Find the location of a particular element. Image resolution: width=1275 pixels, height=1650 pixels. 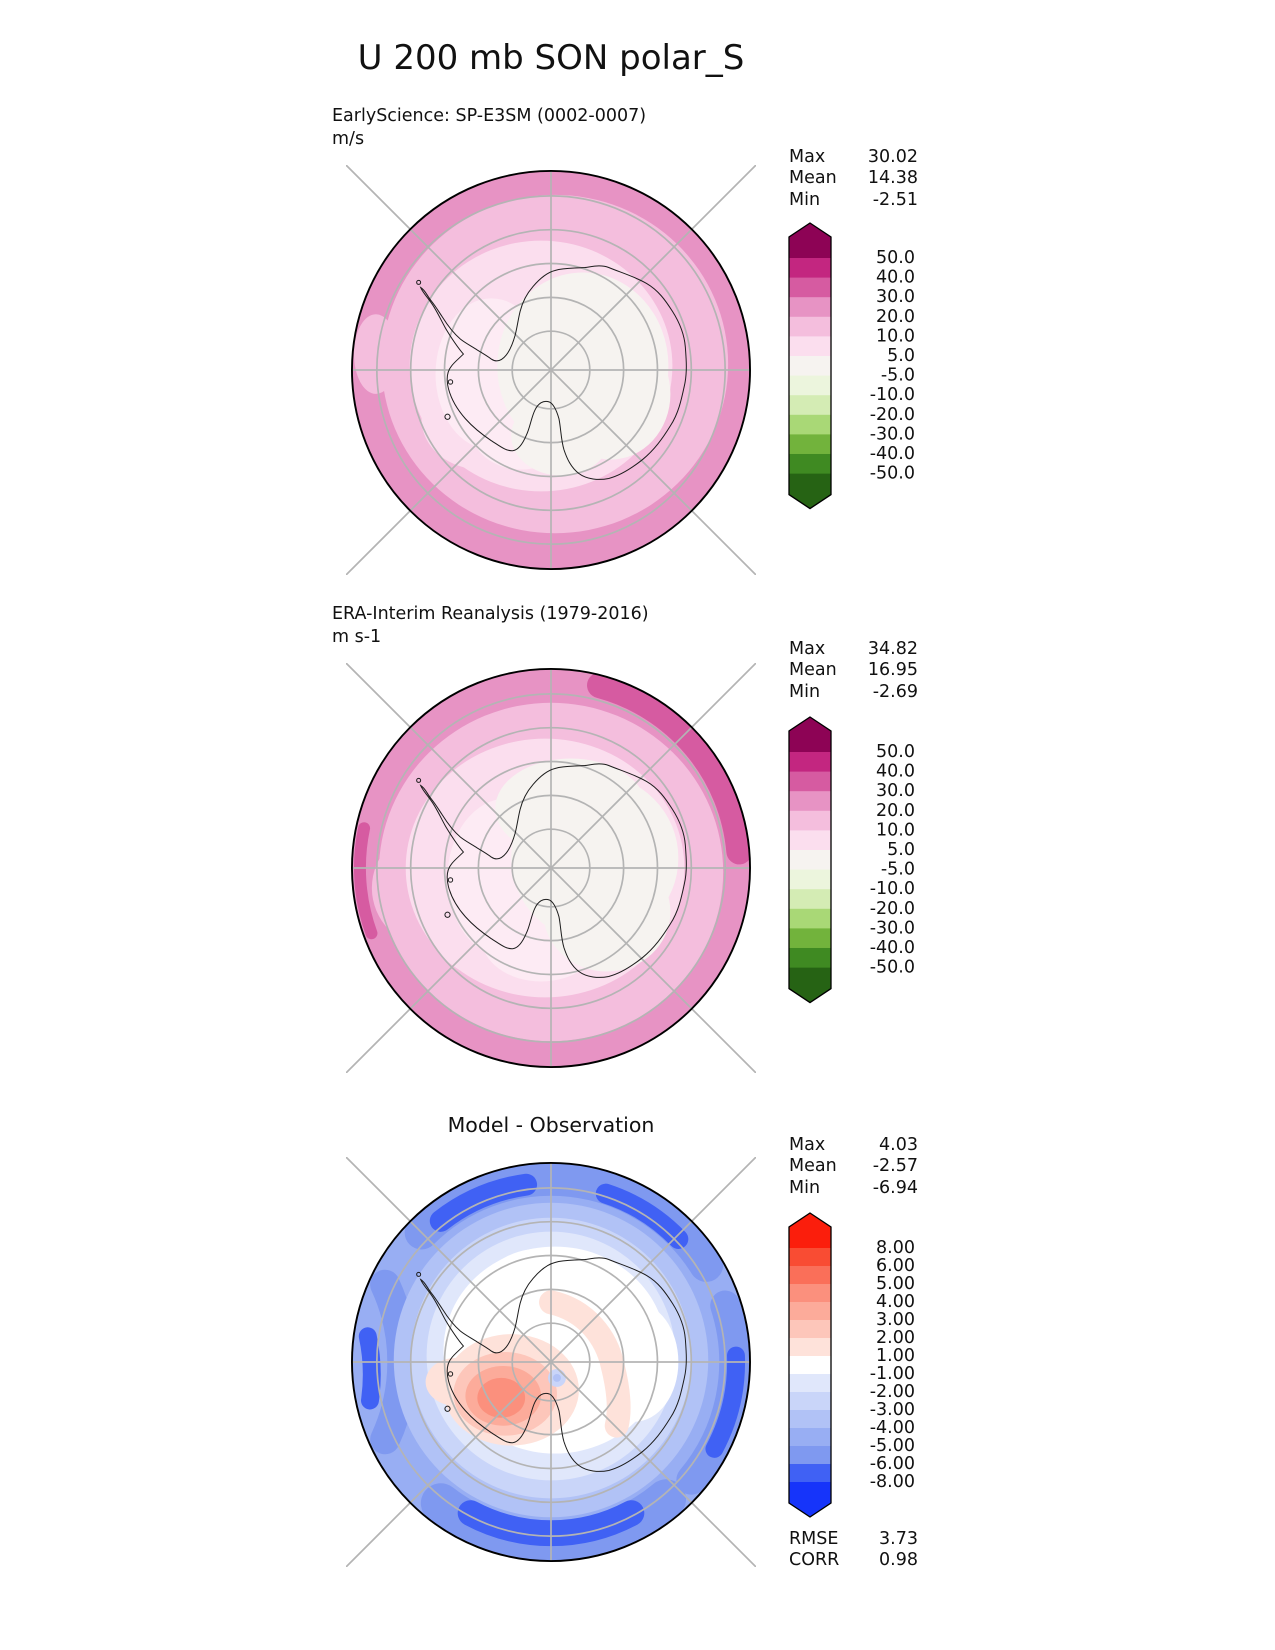

stat-row: Max 4.03 is located at coordinates (853, 1145).